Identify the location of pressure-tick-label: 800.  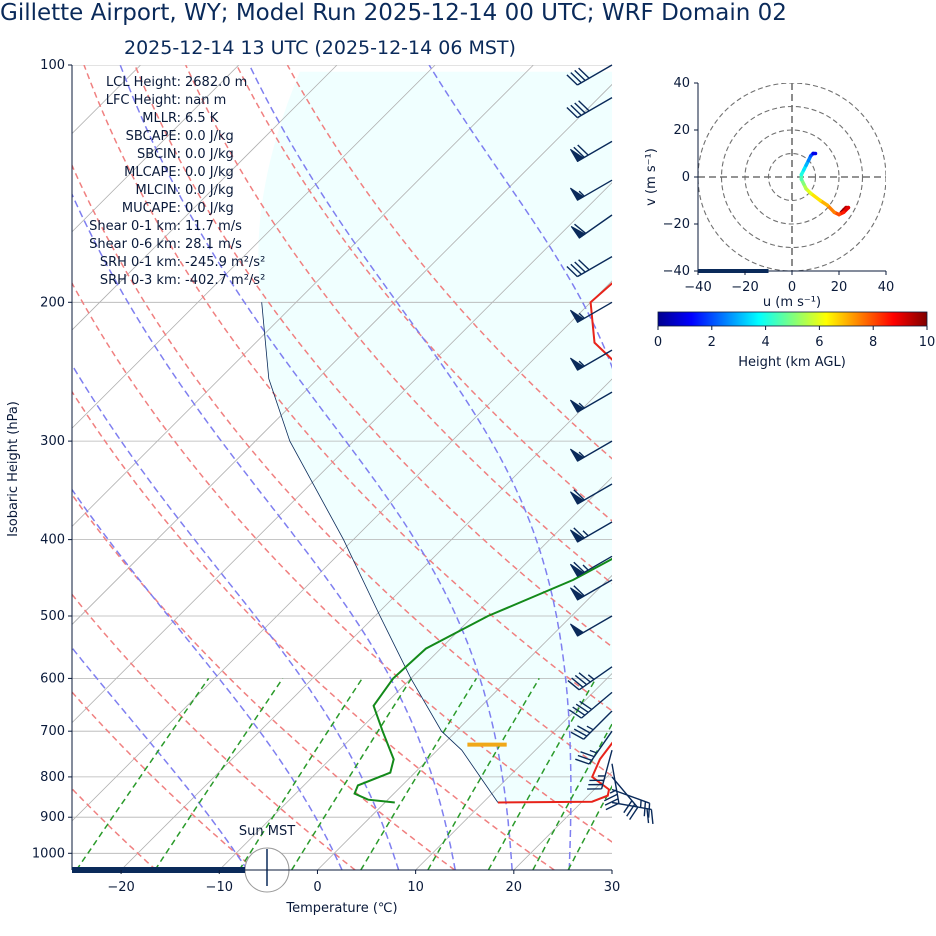
(52, 777).